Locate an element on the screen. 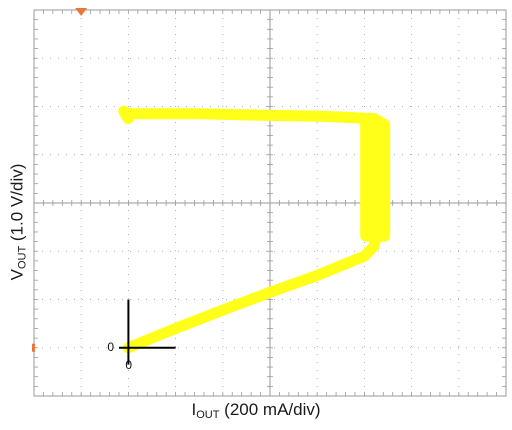  x-axis-label: IOUT (200 mA/div) is located at coordinates (256, 410).